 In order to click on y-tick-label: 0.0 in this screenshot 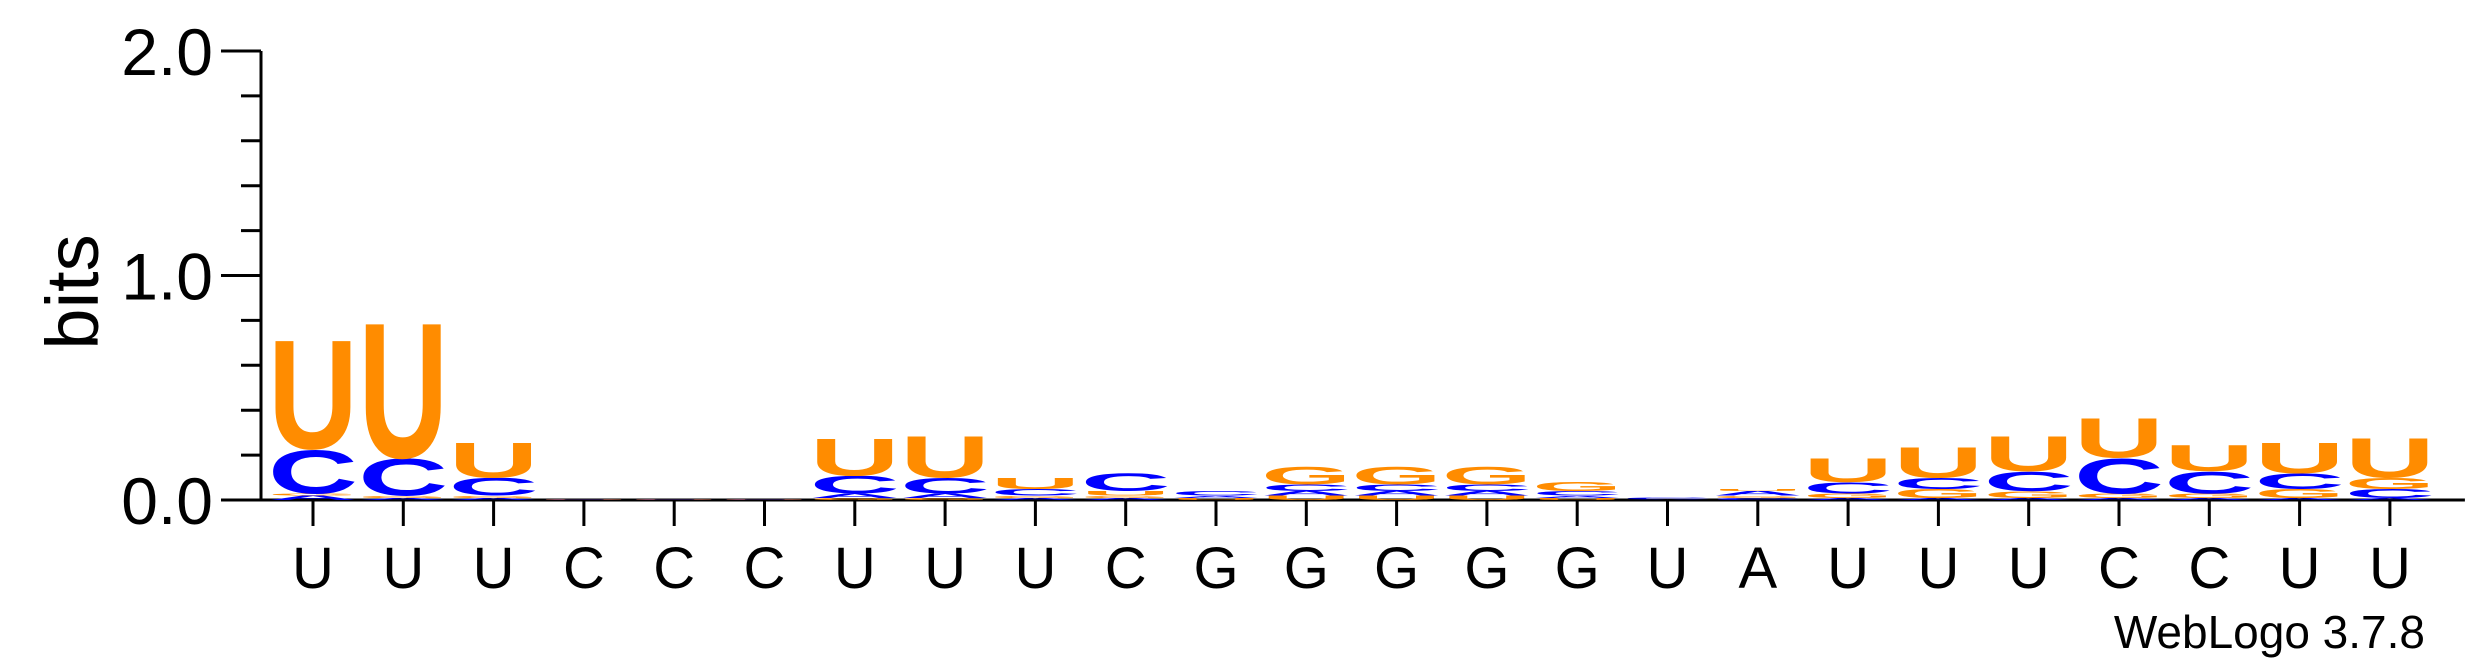, I will do `click(167, 501)`.